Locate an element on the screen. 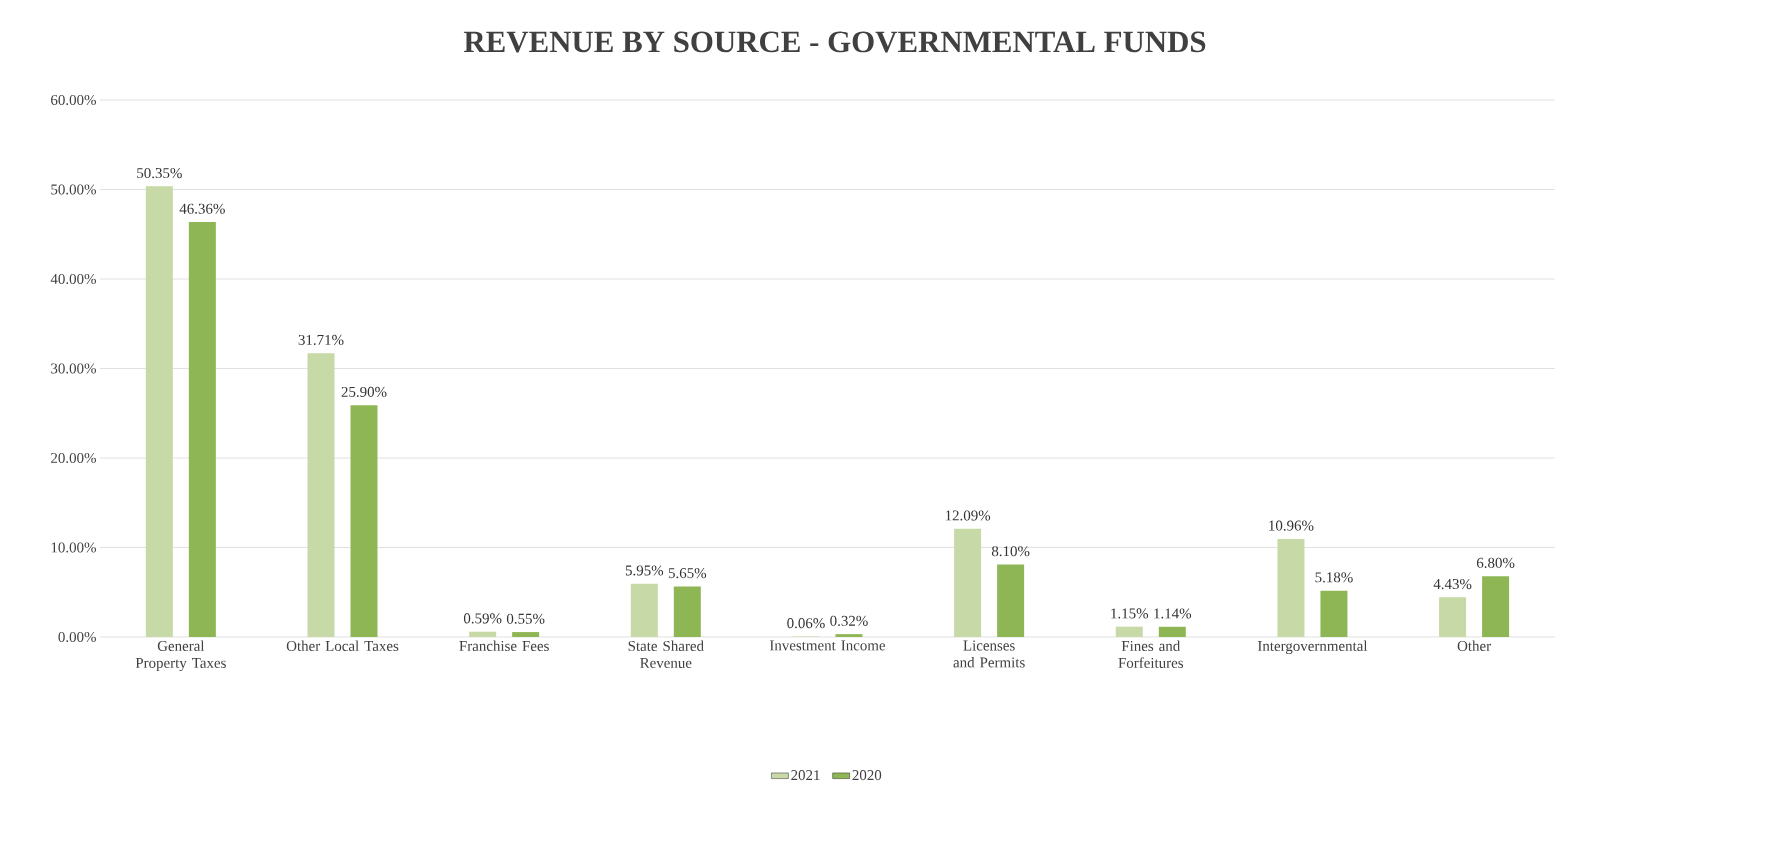 This screenshot has width=1773, height=858. data-label: 0.06% is located at coordinates (806, 623).